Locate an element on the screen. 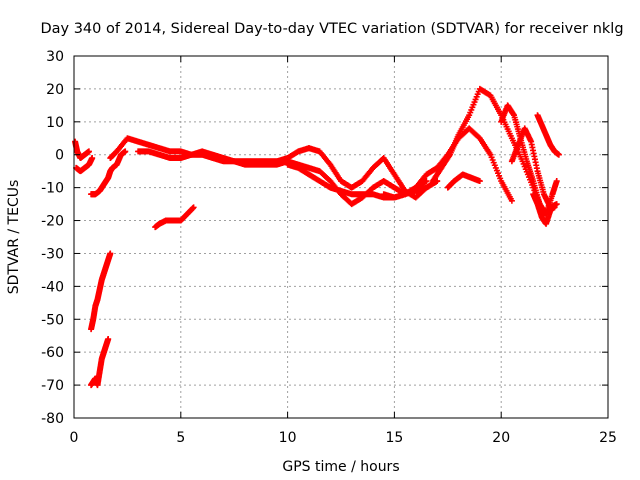  x-tick-label: 15 is located at coordinates (394, 438).